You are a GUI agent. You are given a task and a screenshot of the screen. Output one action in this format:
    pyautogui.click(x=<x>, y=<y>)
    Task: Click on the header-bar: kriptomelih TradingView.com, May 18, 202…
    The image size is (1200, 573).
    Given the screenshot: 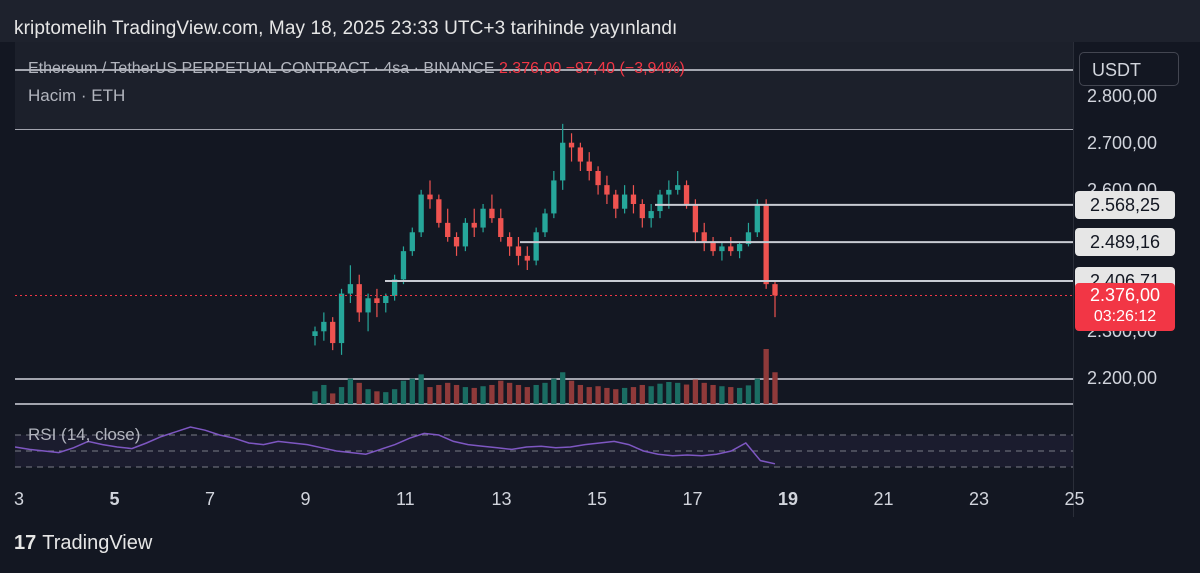 What is the action you would take?
    pyautogui.click(x=600, y=21)
    